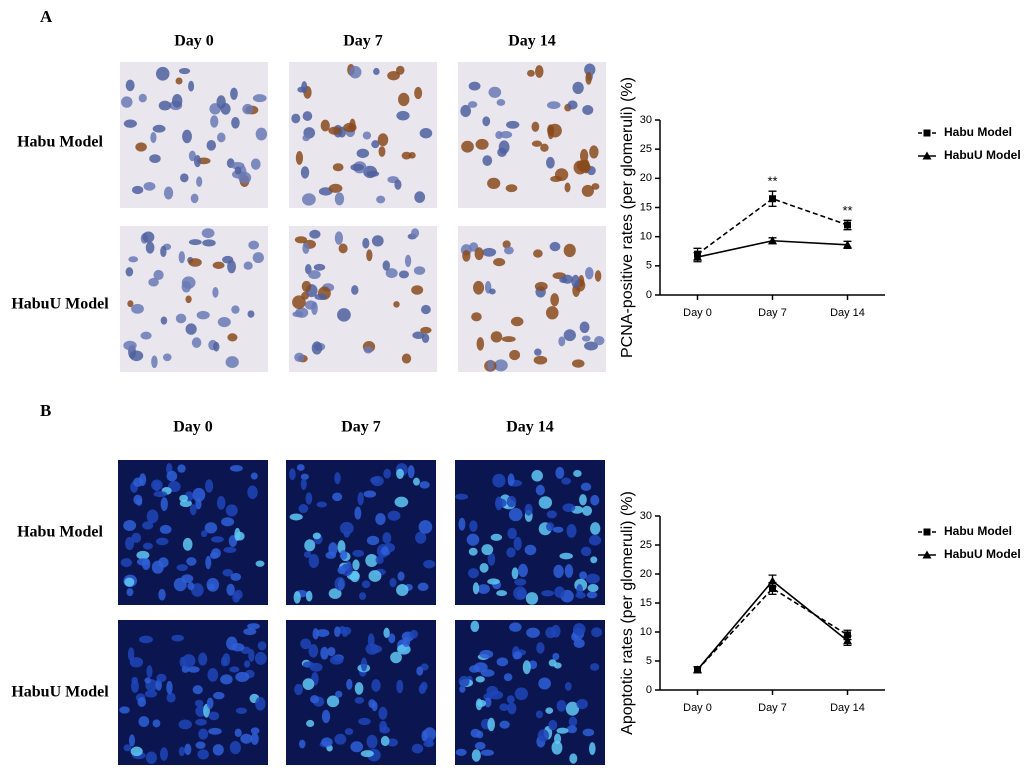 The height and width of the screenshot is (778, 1024). Describe the element at coordinates (646, 120) in the screenshot. I see `y-tick-label: 30` at that location.